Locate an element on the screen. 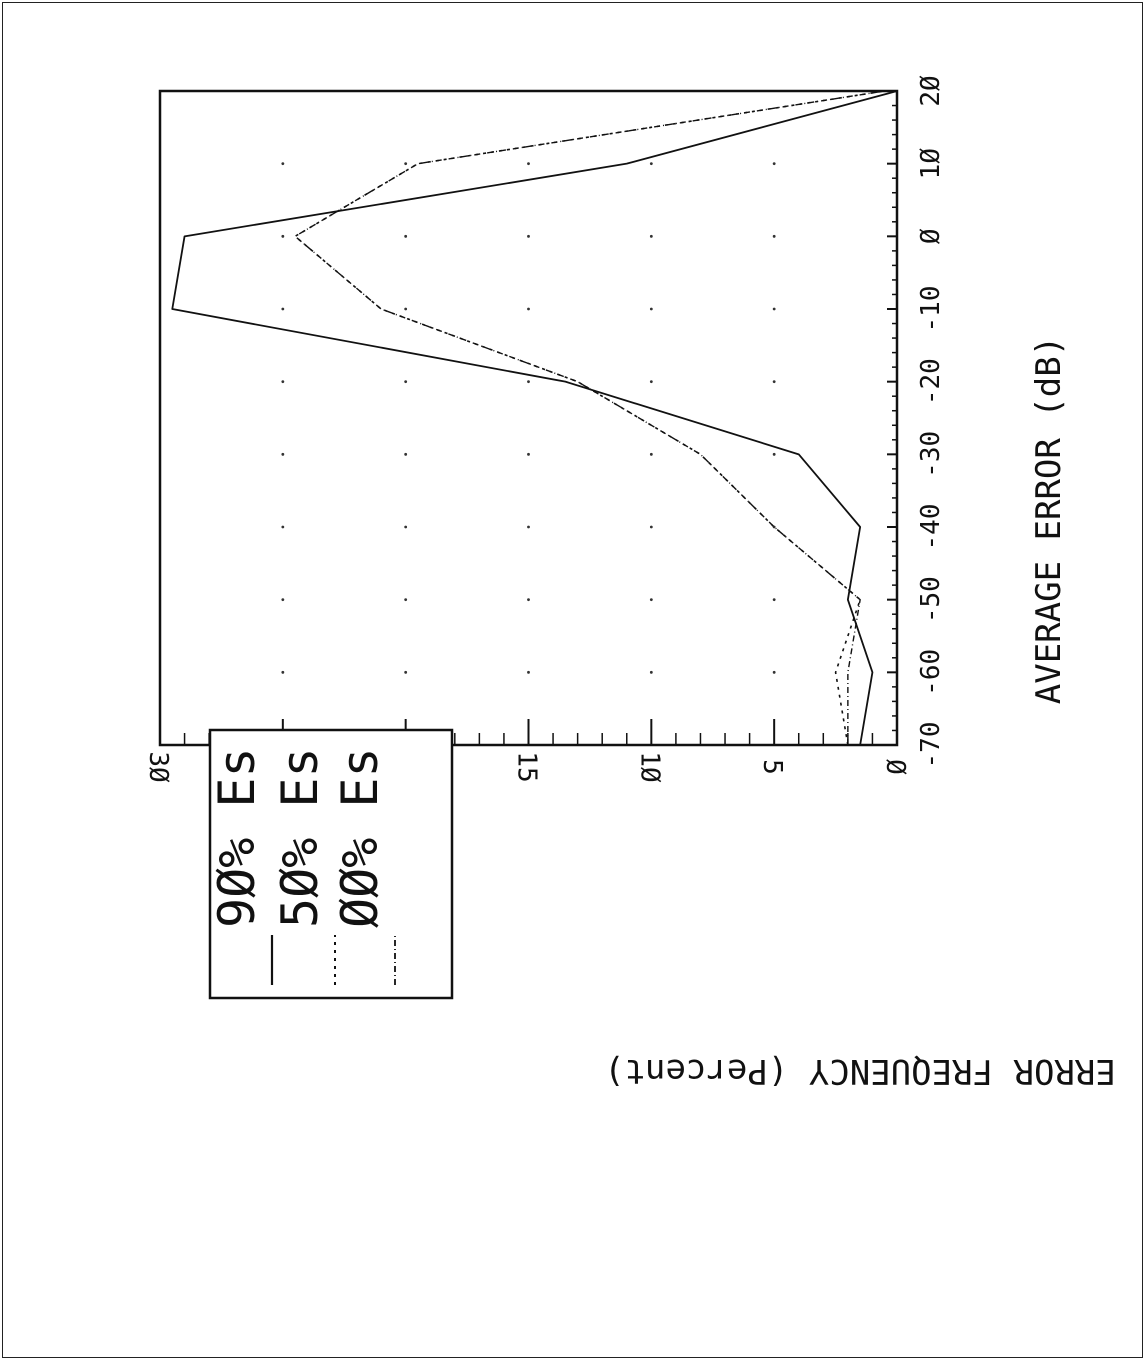 The height and width of the screenshot is (1362, 1146). x-tick-label: -40 is located at coordinates (931, 527).